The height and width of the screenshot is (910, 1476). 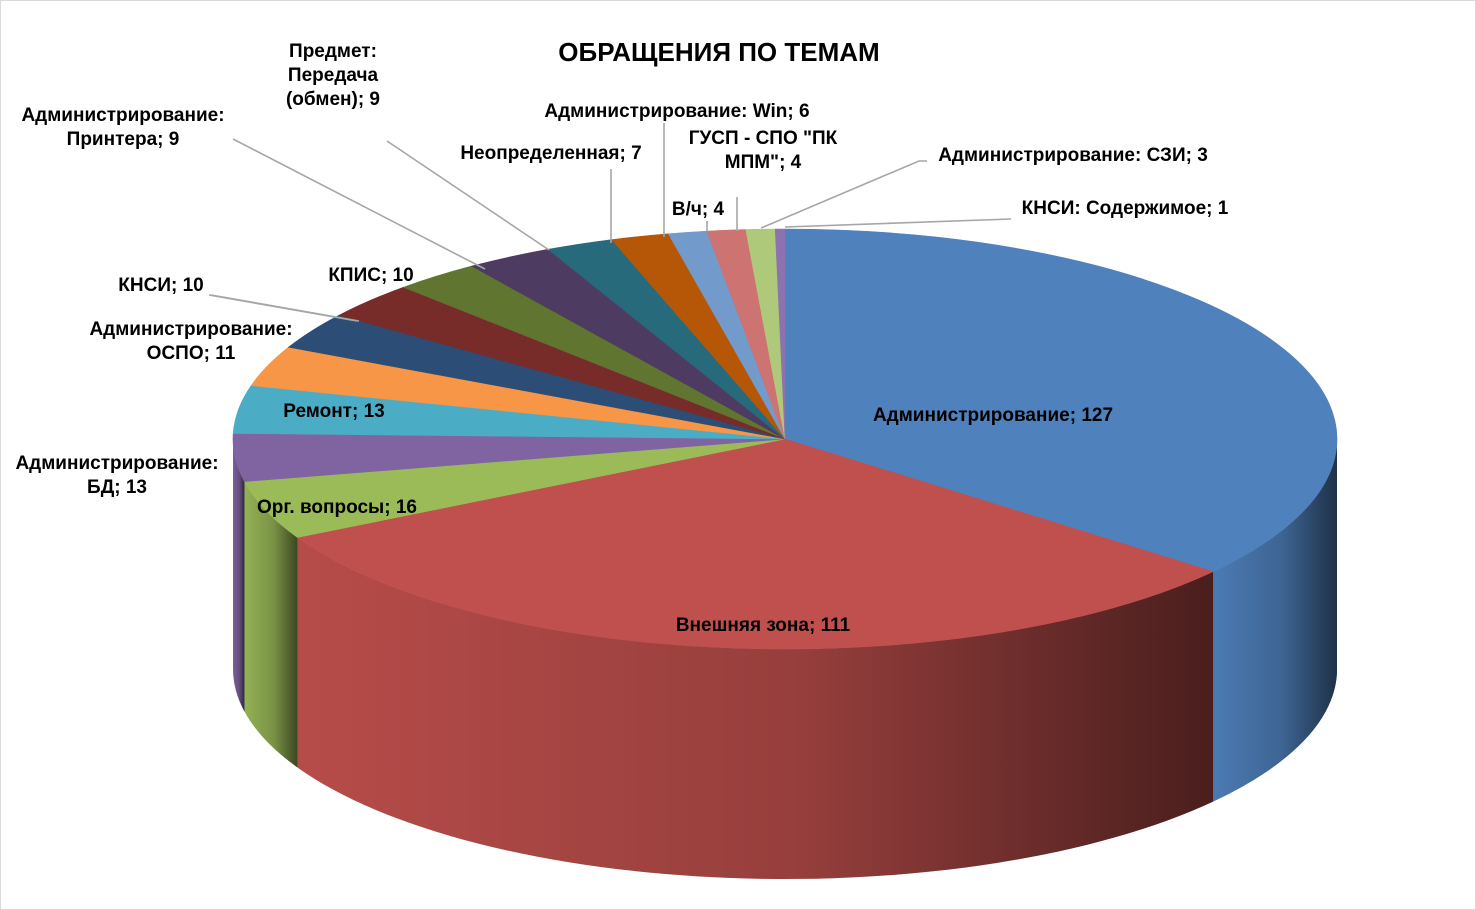 I want to click on label-0: Администрирование; 127, so click(x=993, y=415).